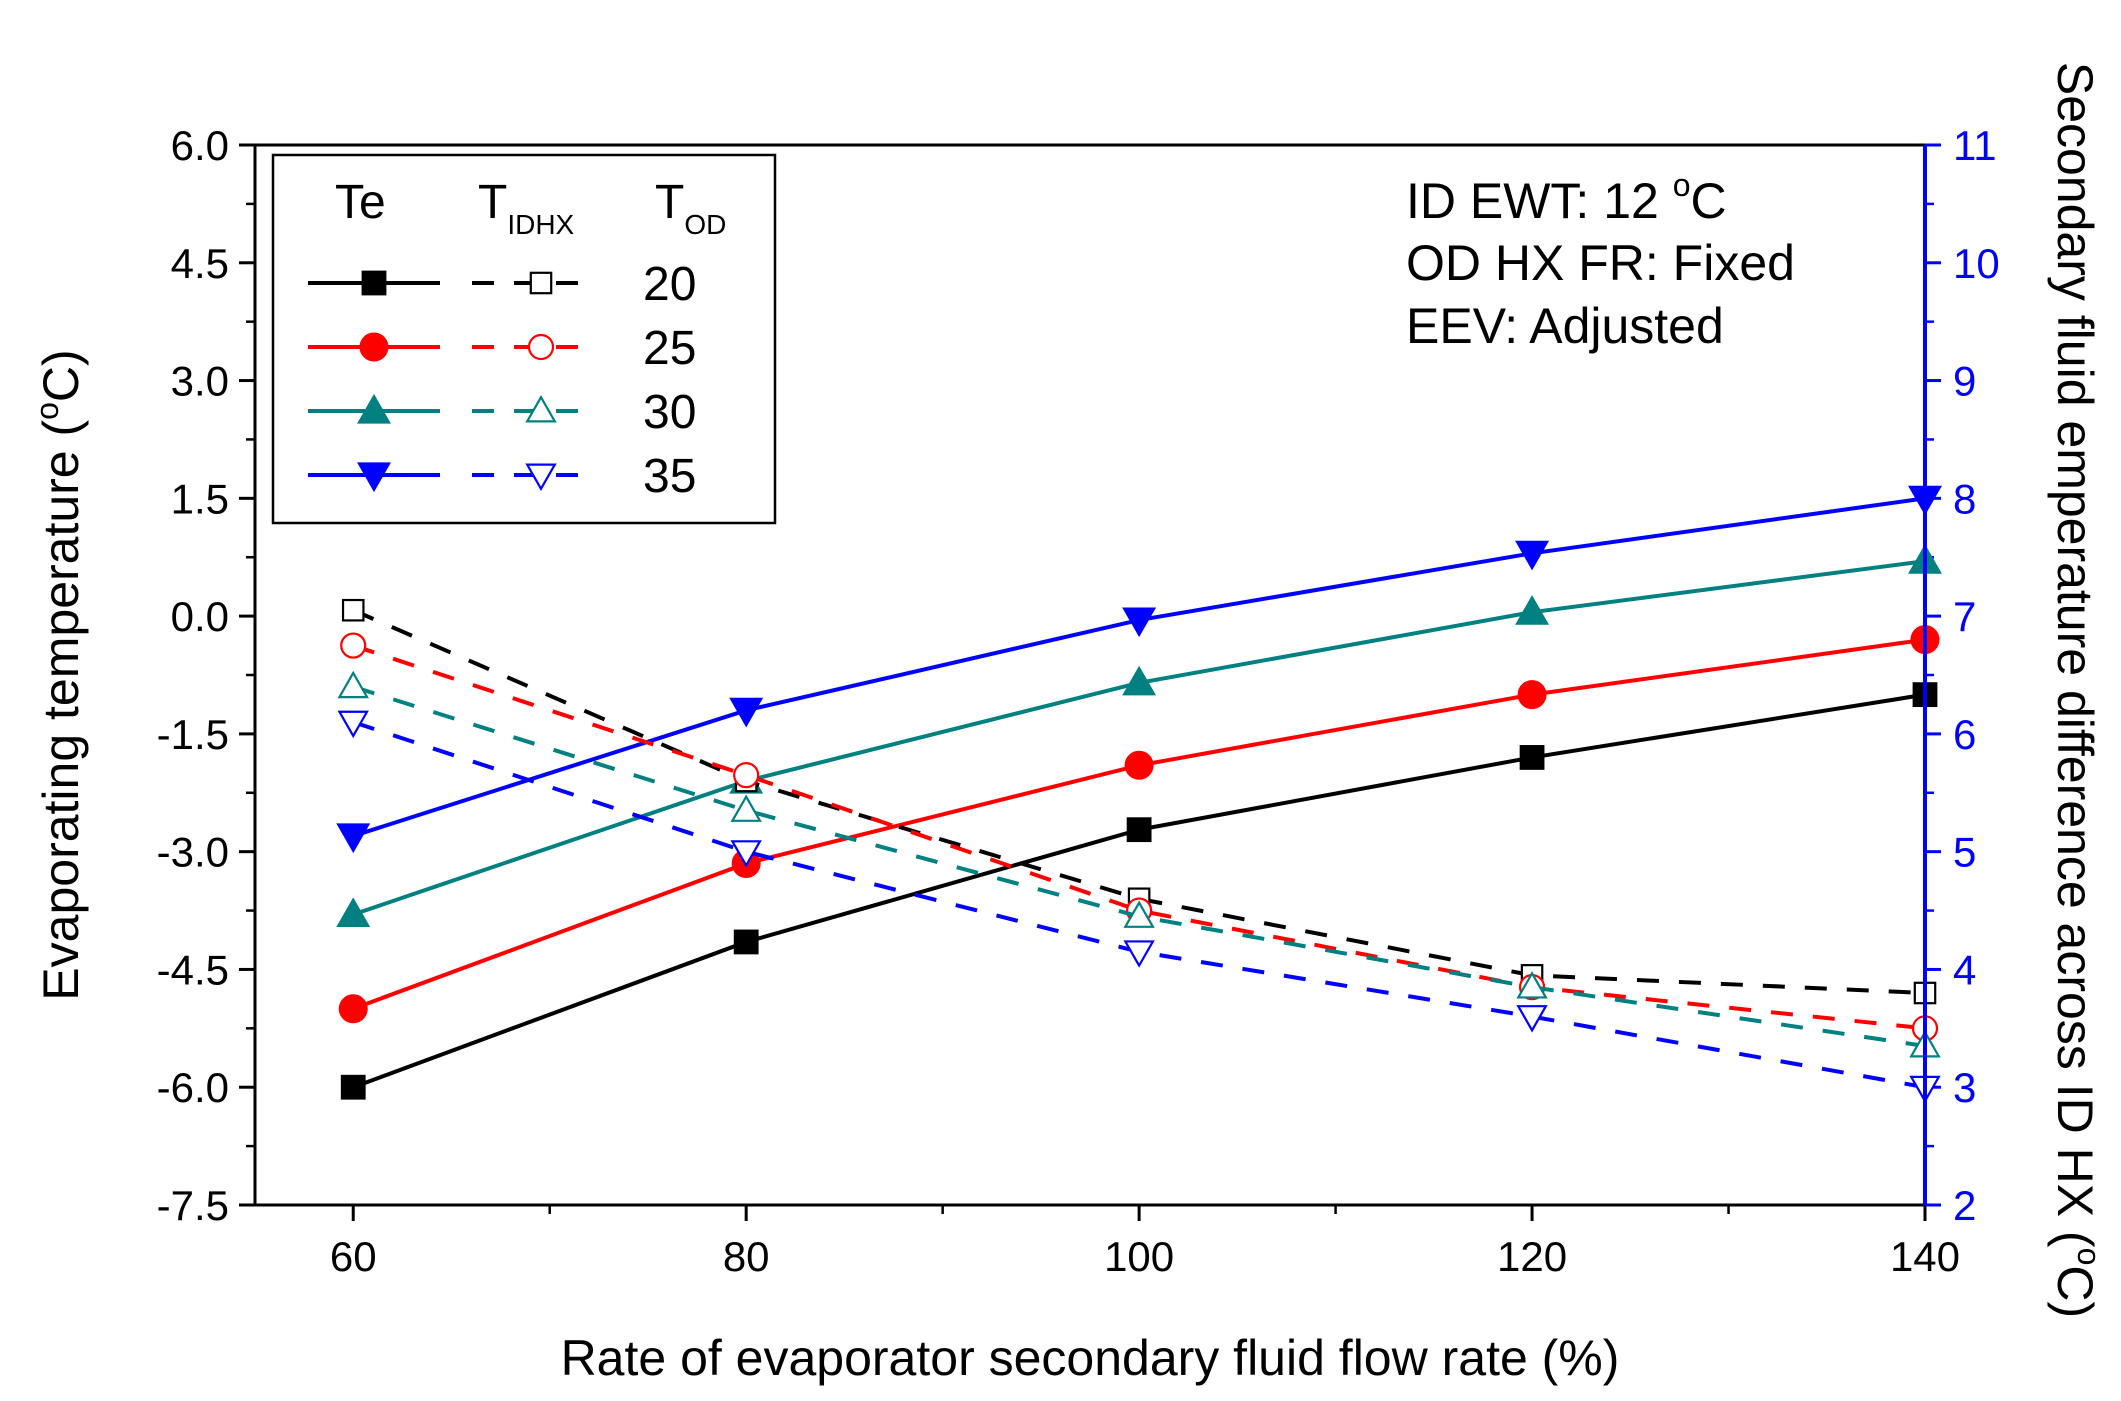 The width and height of the screenshot is (2121, 1401). What do you see at coordinates (1964, 1205) in the screenshot?
I see `y-right-tick-label: 2` at bounding box center [1964, 1205].